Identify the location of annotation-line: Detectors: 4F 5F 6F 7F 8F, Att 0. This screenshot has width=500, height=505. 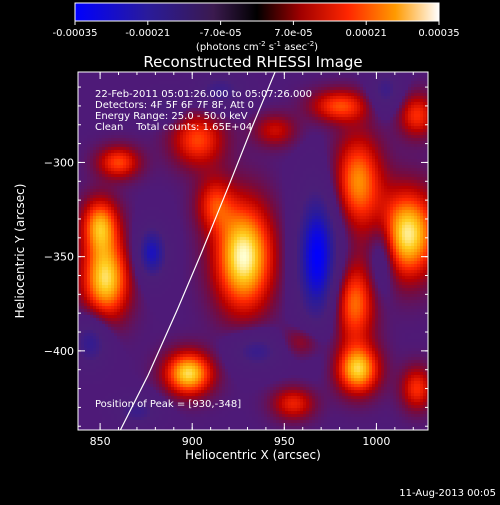
(174, 105).